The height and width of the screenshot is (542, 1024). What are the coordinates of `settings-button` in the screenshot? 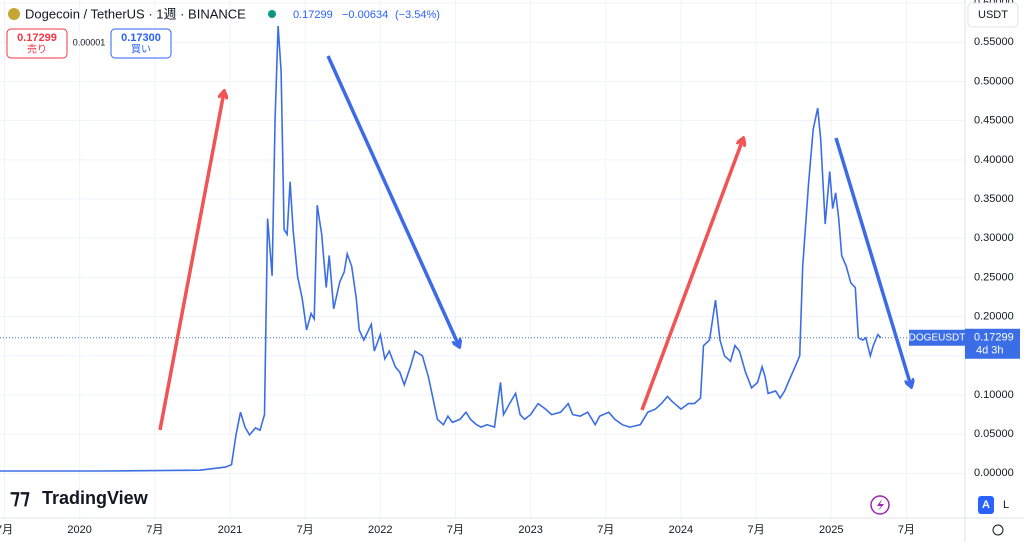 It's located at (998, 530).